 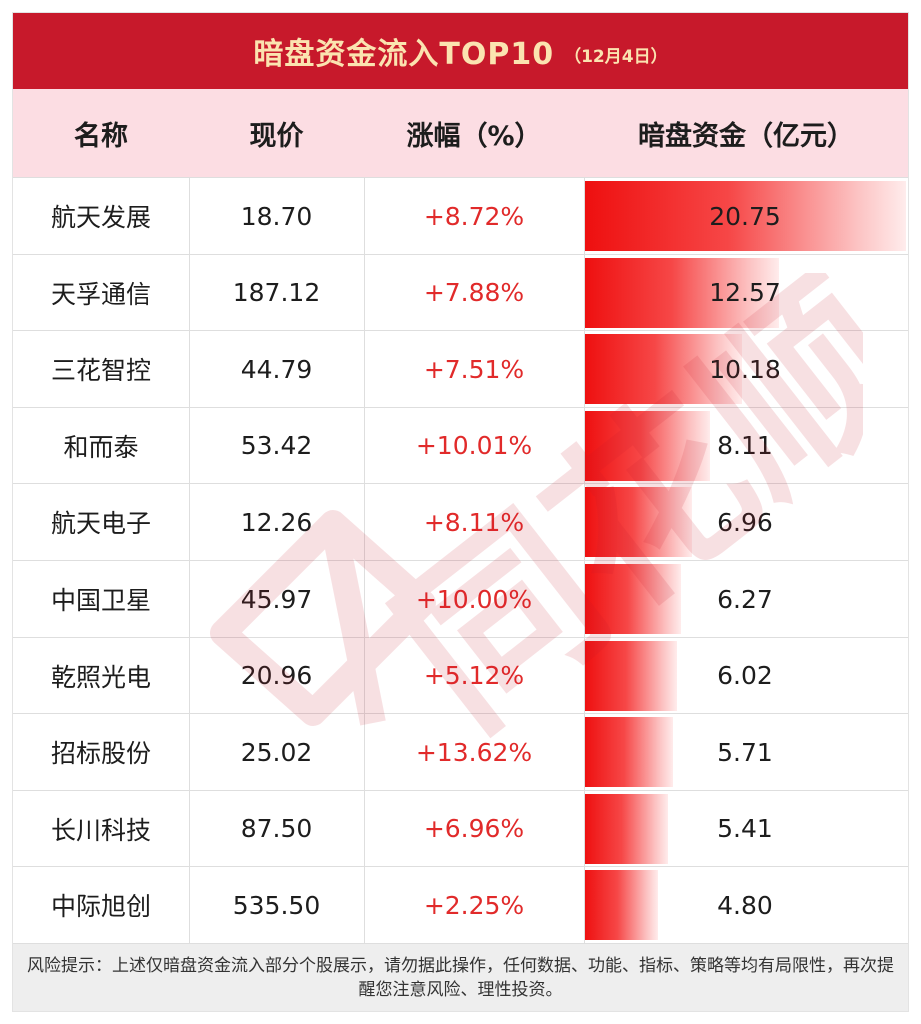 I want to click on table-row: 中际旭创 535.50 +2.25% 4.80, so click(x=460, y=904).